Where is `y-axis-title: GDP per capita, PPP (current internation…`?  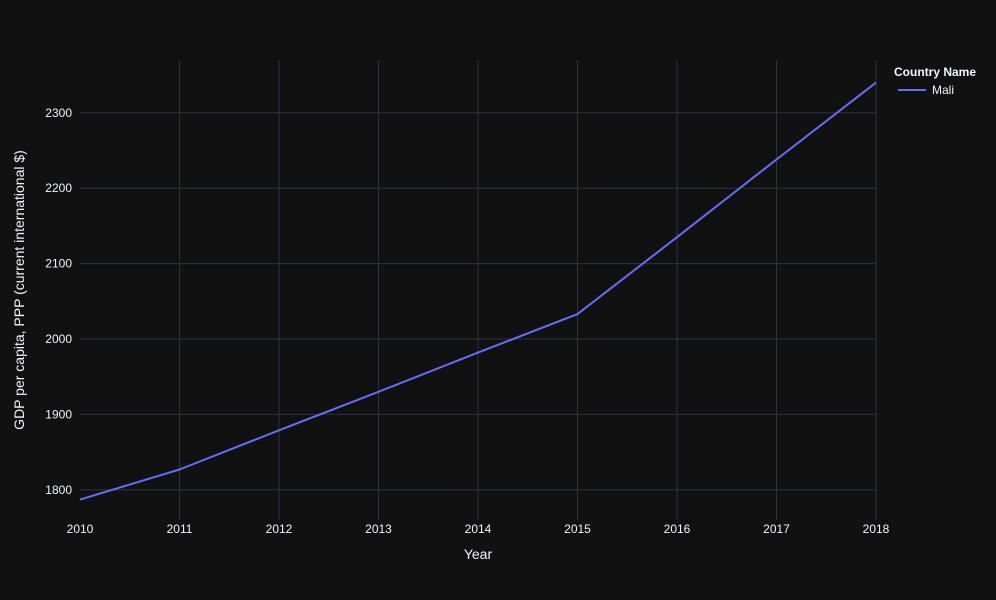 y-axis-title: GDP per capita, PPP (current internation… is located at coordinates (19, 290).